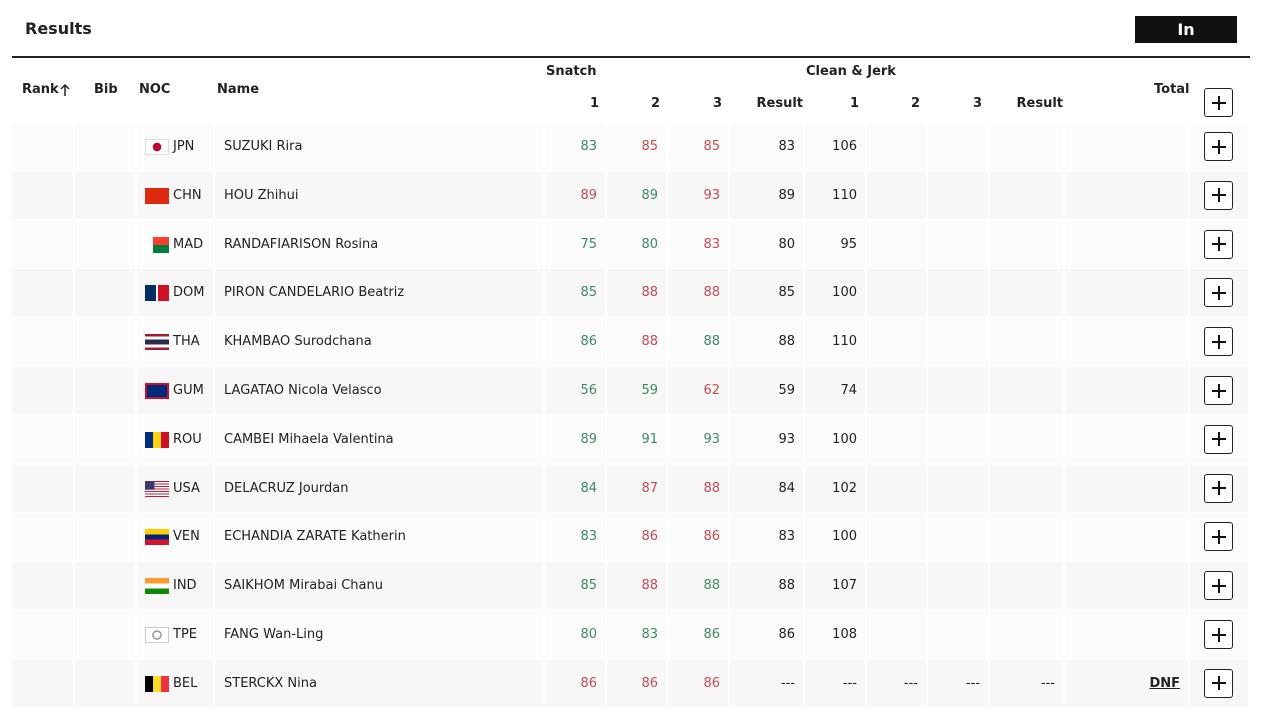 The image size is (1280, 716). Describe the element at coordinates (836, 146) in the screenshot. I see `cj-attempt: 106` at that location.